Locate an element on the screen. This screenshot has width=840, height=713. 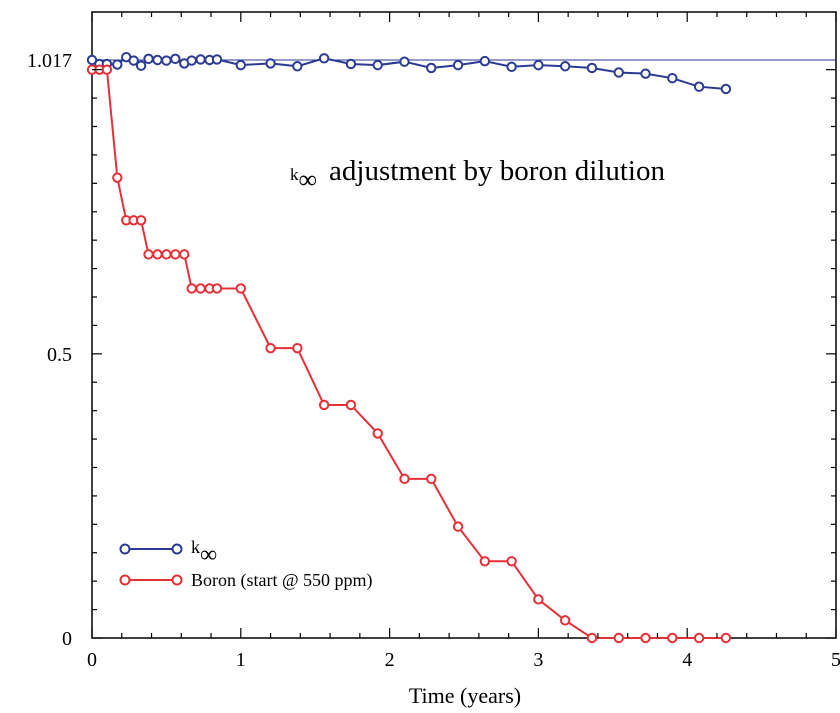
x-tick-label: 0 is located at coordinates (92, 660).